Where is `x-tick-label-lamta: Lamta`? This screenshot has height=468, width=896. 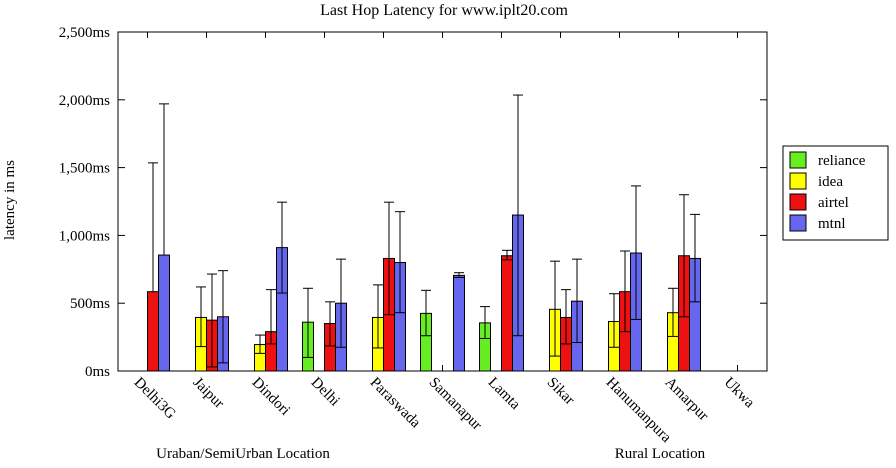 x-tick-label-lamta: Lamta is located at coordinates (504, 394).